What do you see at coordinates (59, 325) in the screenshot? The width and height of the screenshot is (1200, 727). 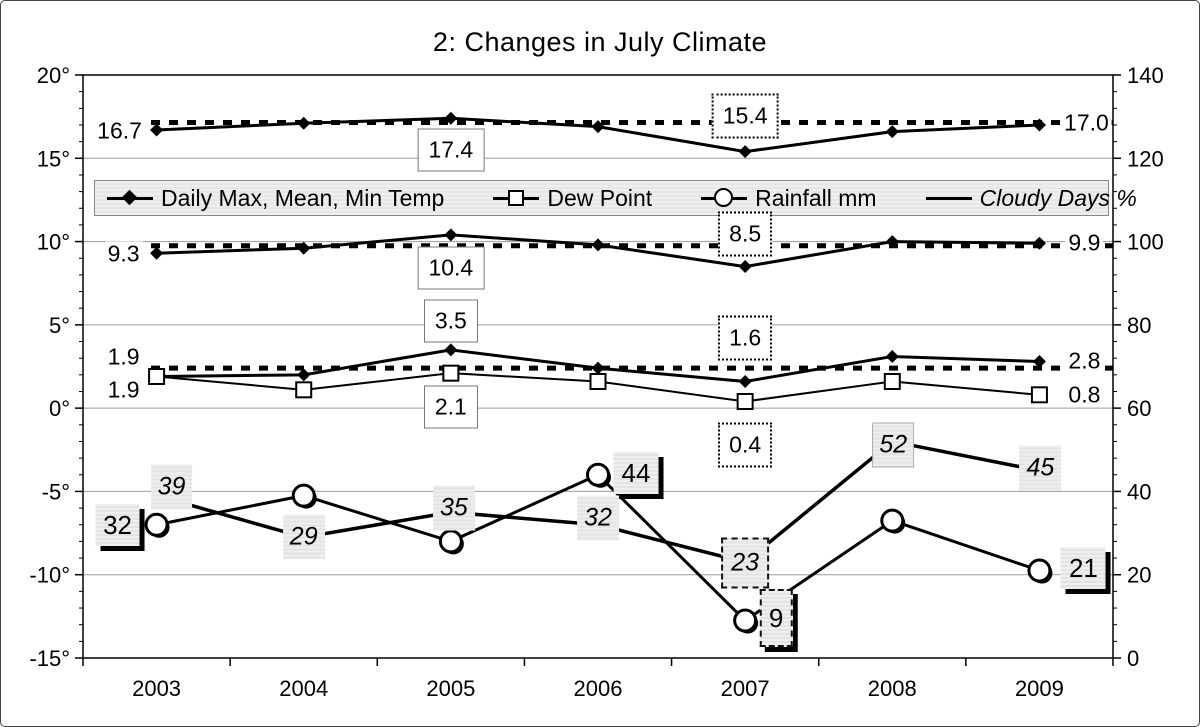 I see `left-axis-tick-label: 5°` at bounding box center [59, 325].